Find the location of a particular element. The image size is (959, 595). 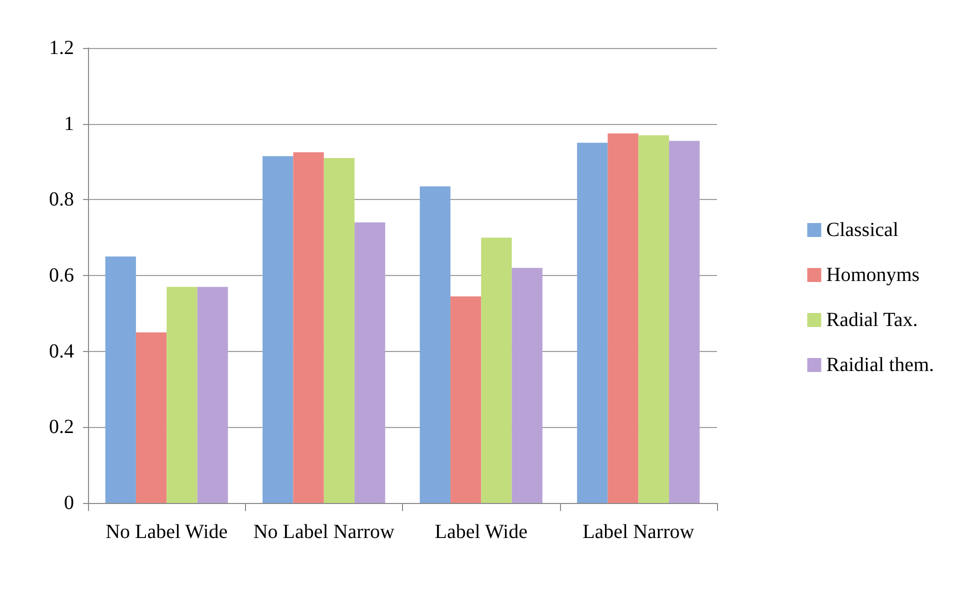

legend-label: Raidial them. is located at coordinates (880, 365).